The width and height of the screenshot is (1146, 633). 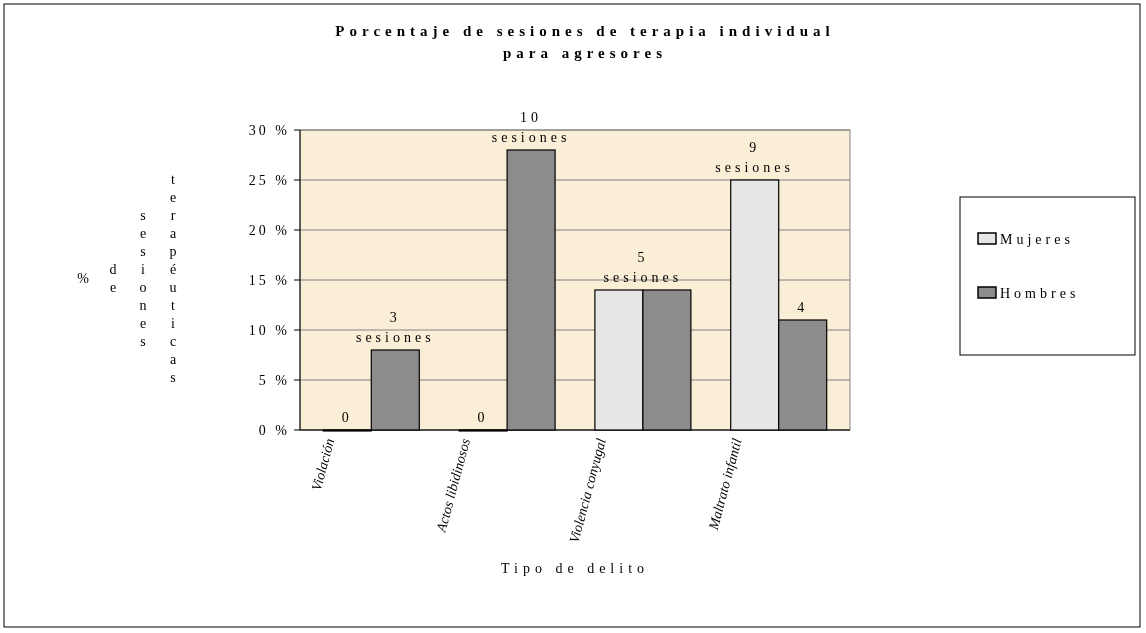 I want to click on annotation: 10 sesiones, so click(x=531, y=127).